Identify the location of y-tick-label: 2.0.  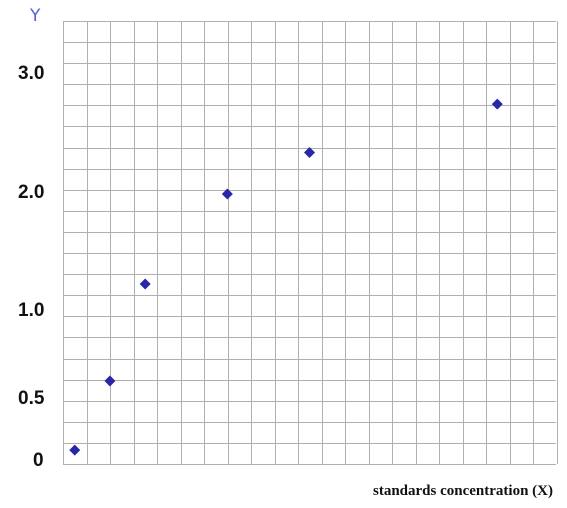
(31, 192).